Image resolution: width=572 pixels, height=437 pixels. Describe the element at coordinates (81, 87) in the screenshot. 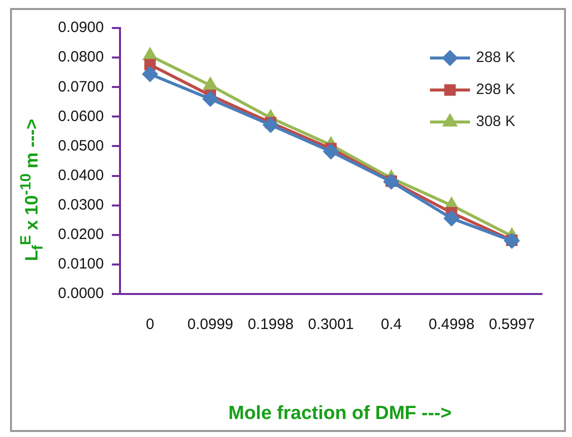

I see `y-tick-label: 0.0700` at that location.